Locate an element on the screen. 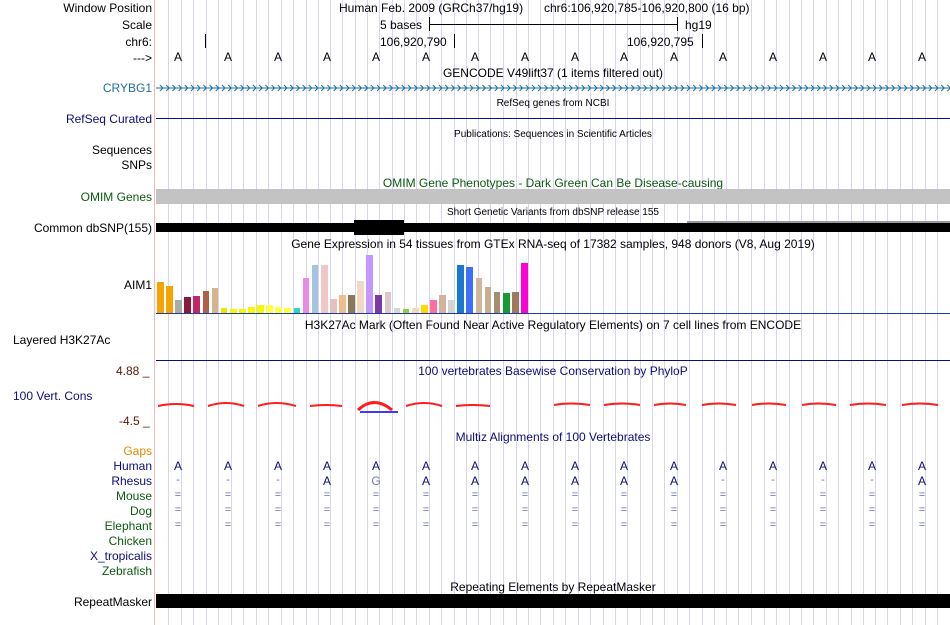  species-label-rhesus: Rhesus is located at coordinates (131, 481).